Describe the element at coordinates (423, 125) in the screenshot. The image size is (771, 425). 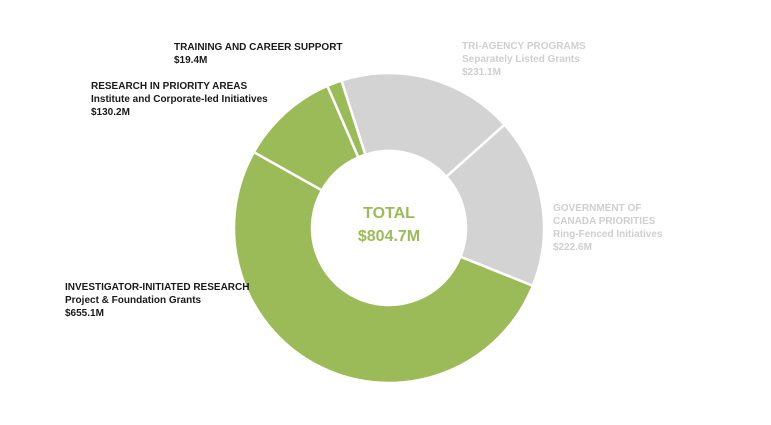
I see `slice-tri-agency` at that location.